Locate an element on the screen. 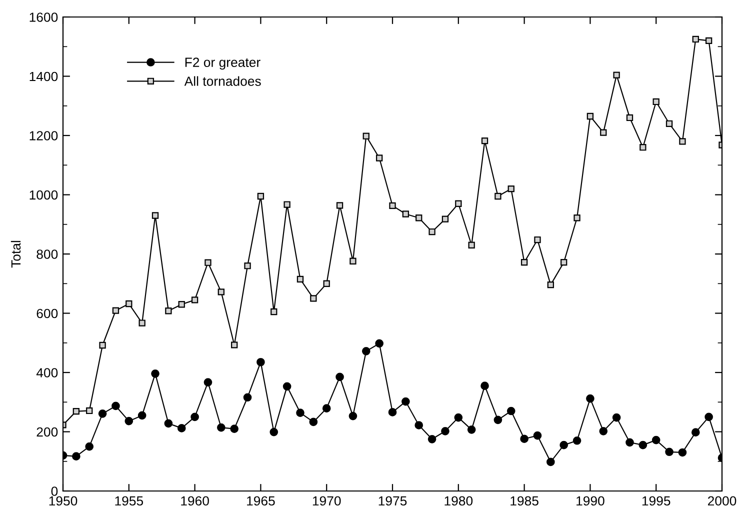 This screenshot has width=740, height=521. x-tick-label: 1990 is located at coordinates (590, 501).